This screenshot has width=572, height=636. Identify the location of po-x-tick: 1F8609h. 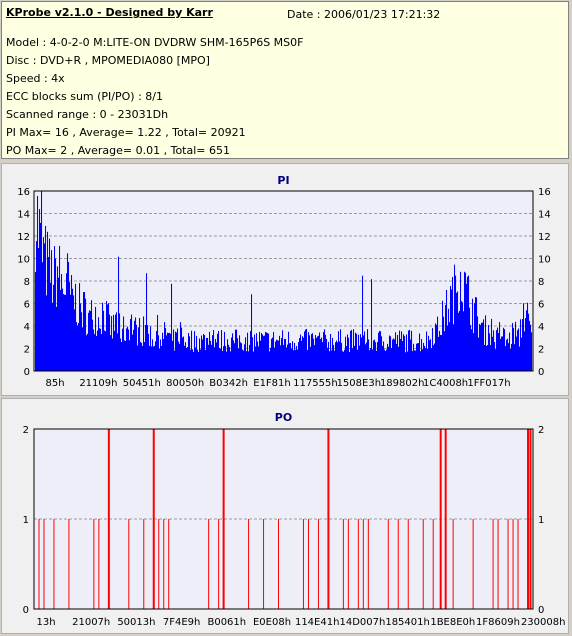
(498, 622).